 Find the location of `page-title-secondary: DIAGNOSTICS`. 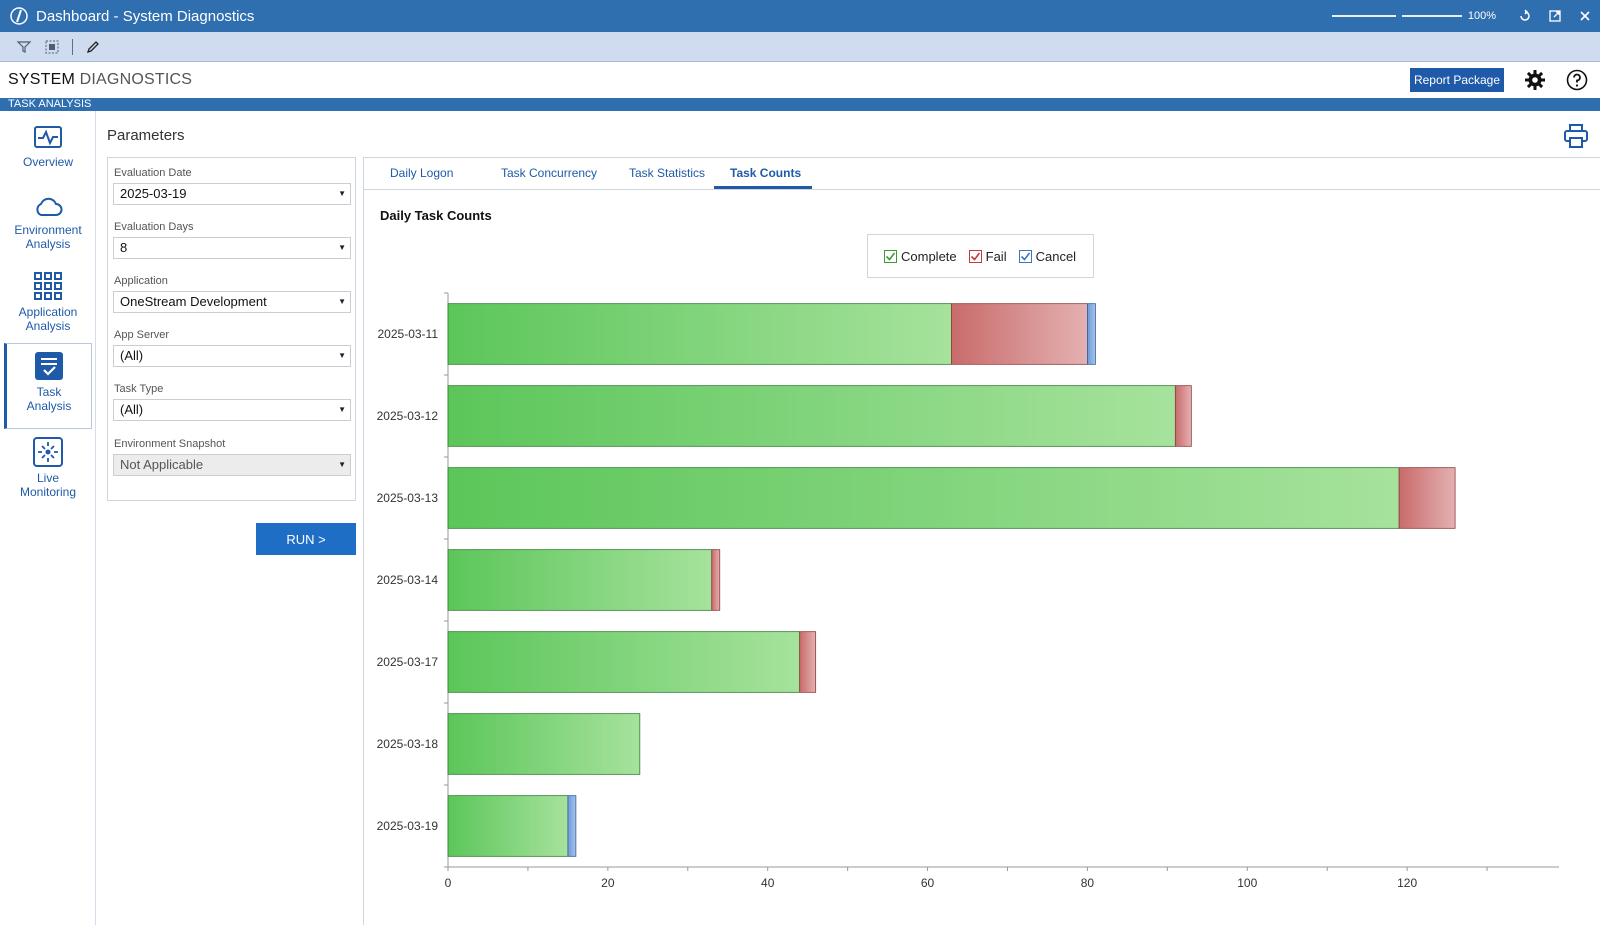

page-title-secondary: DIAGNOSTICS is located at coordinates (136, 79).